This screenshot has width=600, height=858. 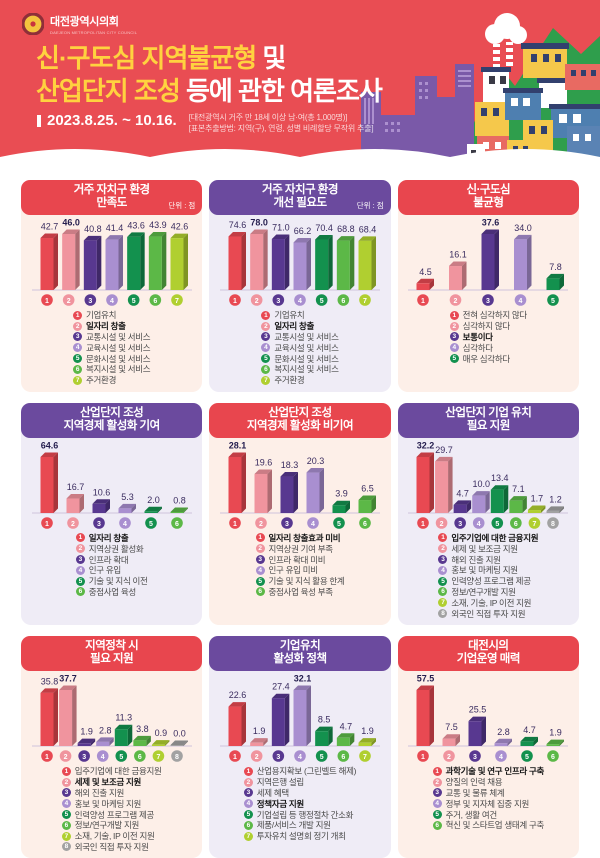 What do you see at coordinates (49, 485) in the screenshot?
I see `bar: 64.61` at bounding box center [49, 485].